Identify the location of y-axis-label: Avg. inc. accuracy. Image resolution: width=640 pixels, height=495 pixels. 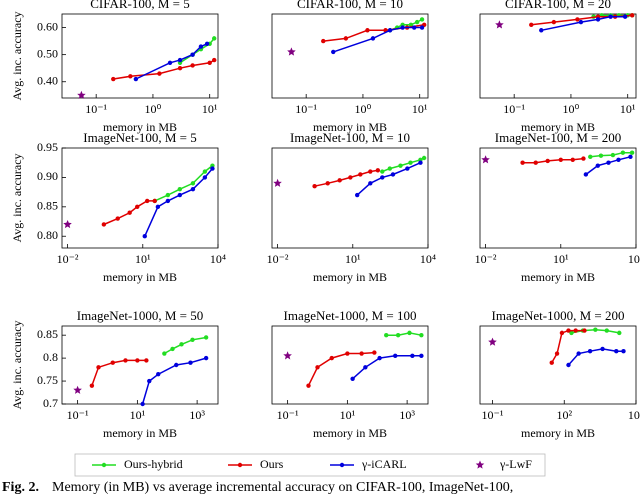
(17, 364).